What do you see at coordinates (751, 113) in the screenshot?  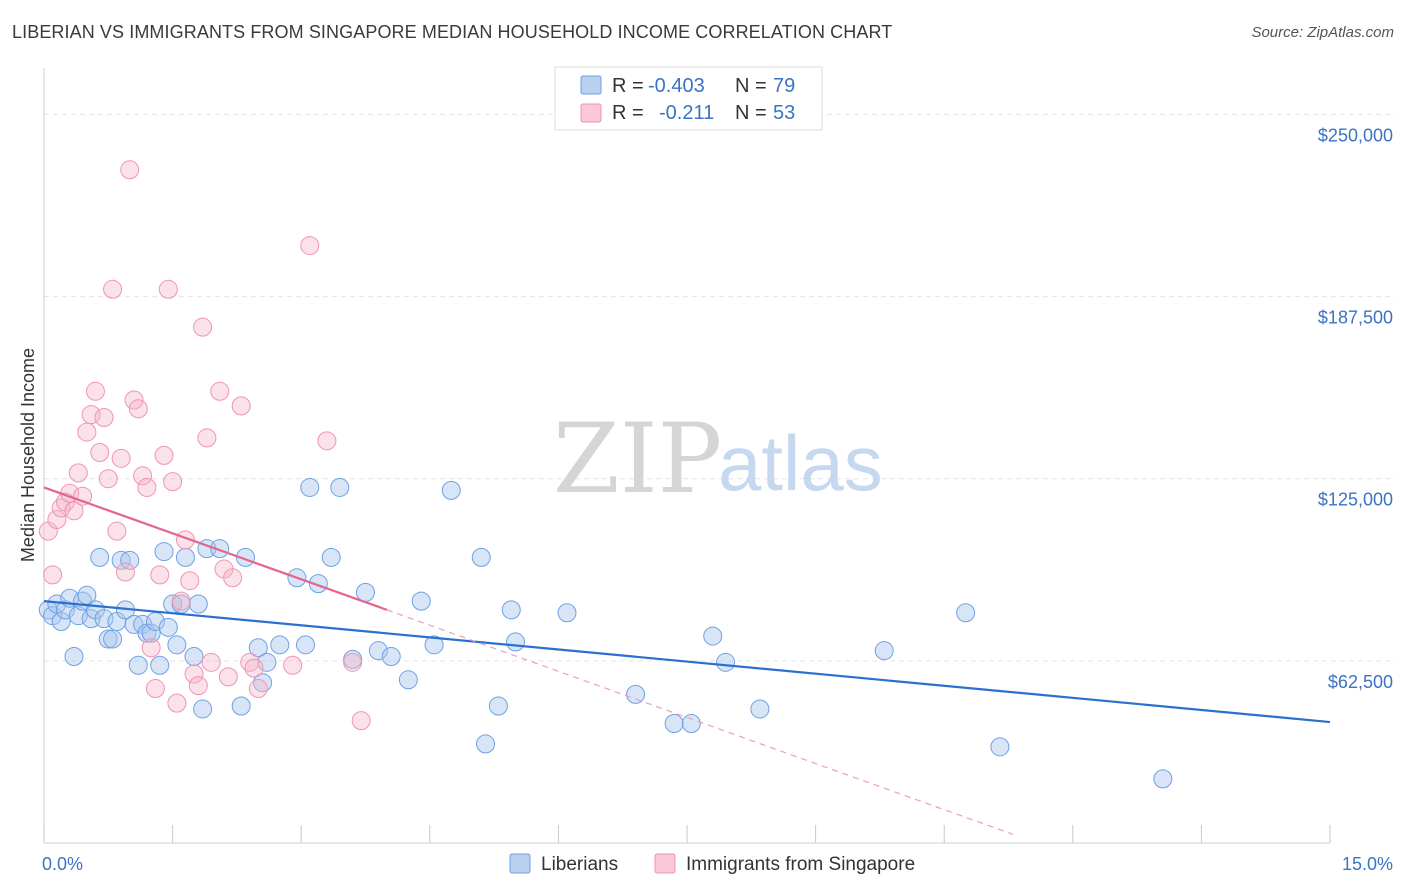 I see `legend-n-label-2: N =` at bounding box center [751, 113].